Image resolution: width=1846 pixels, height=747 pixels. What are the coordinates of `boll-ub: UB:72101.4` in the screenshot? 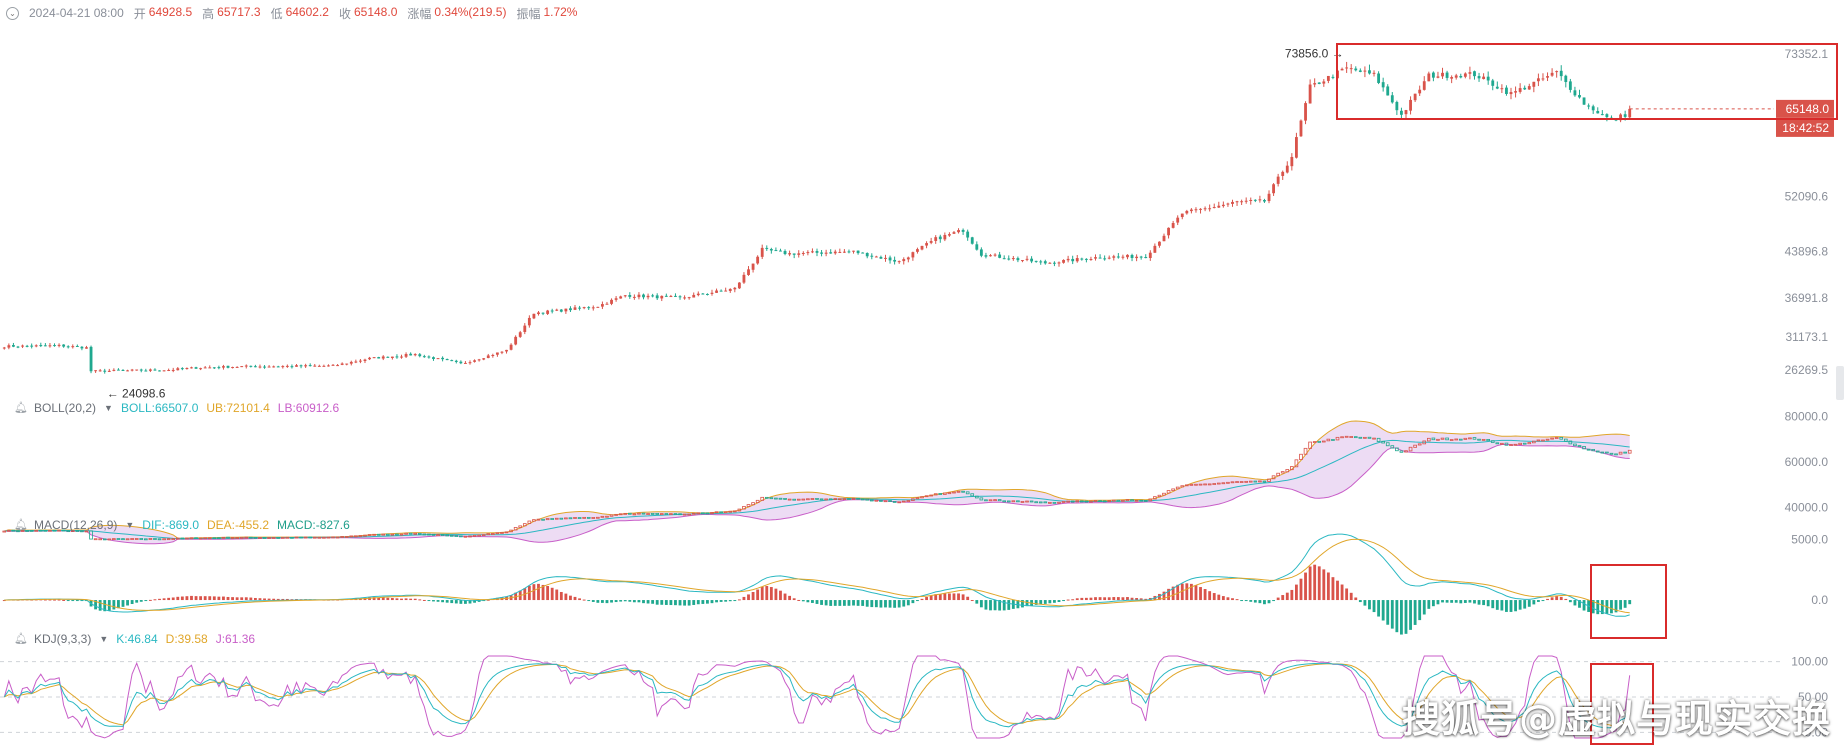 It's located at (238, 408).